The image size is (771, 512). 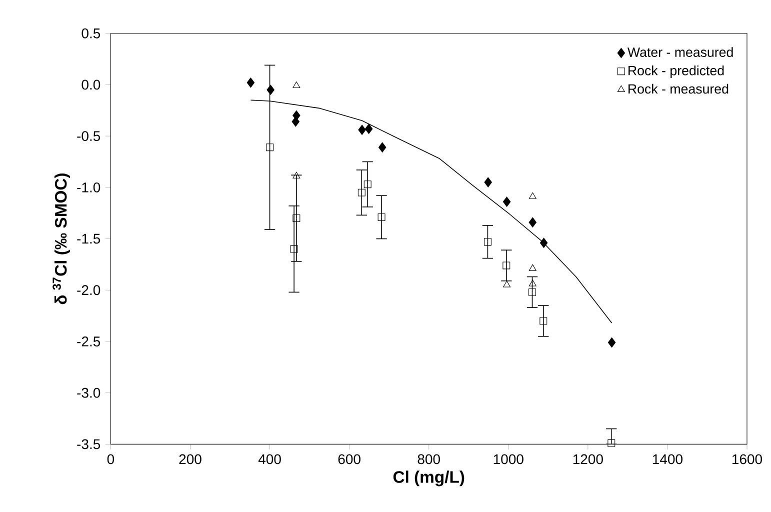 What do you see at coordinates (88, 444) in the screenshot?
I see `y-tick-label: -3.5` at bounding box center [88, 444].